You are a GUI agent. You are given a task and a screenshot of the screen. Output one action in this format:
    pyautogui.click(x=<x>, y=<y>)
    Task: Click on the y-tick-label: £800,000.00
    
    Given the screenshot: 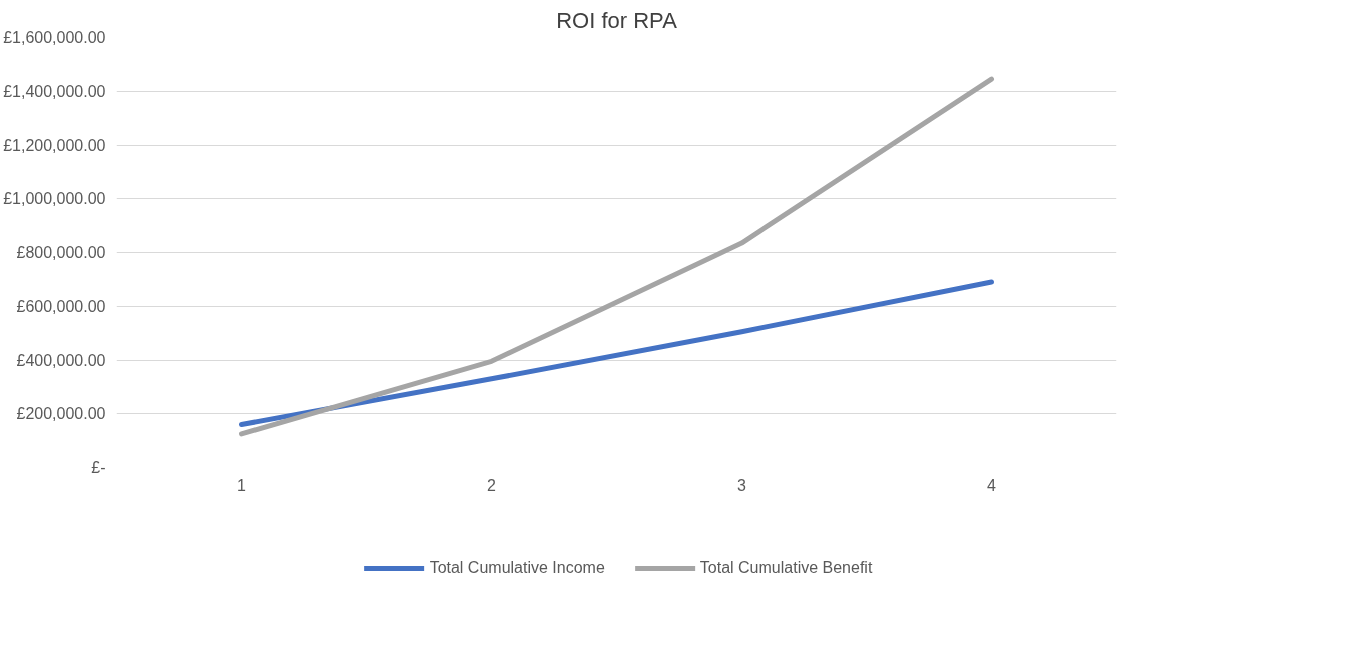 What is the action you would take?
    pyautogui.click(x=61, y=252)
    